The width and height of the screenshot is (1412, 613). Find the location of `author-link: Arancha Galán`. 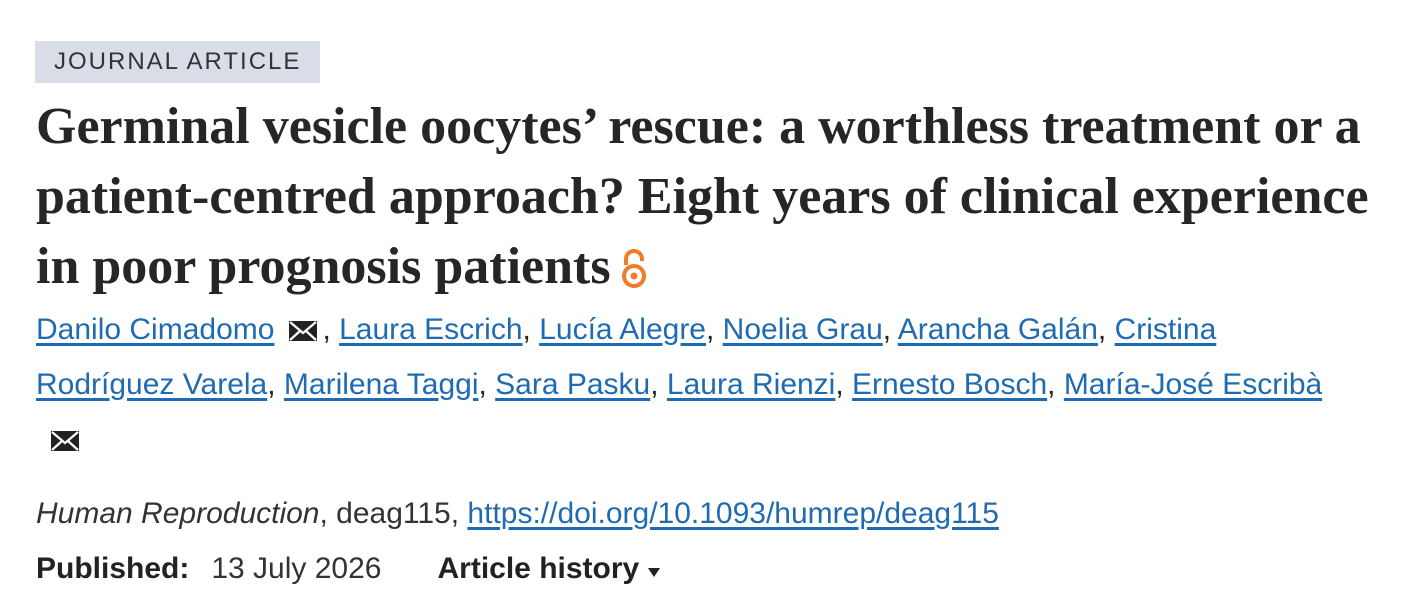

author-link: Arancha Galán is located at coordinates (997, 329).